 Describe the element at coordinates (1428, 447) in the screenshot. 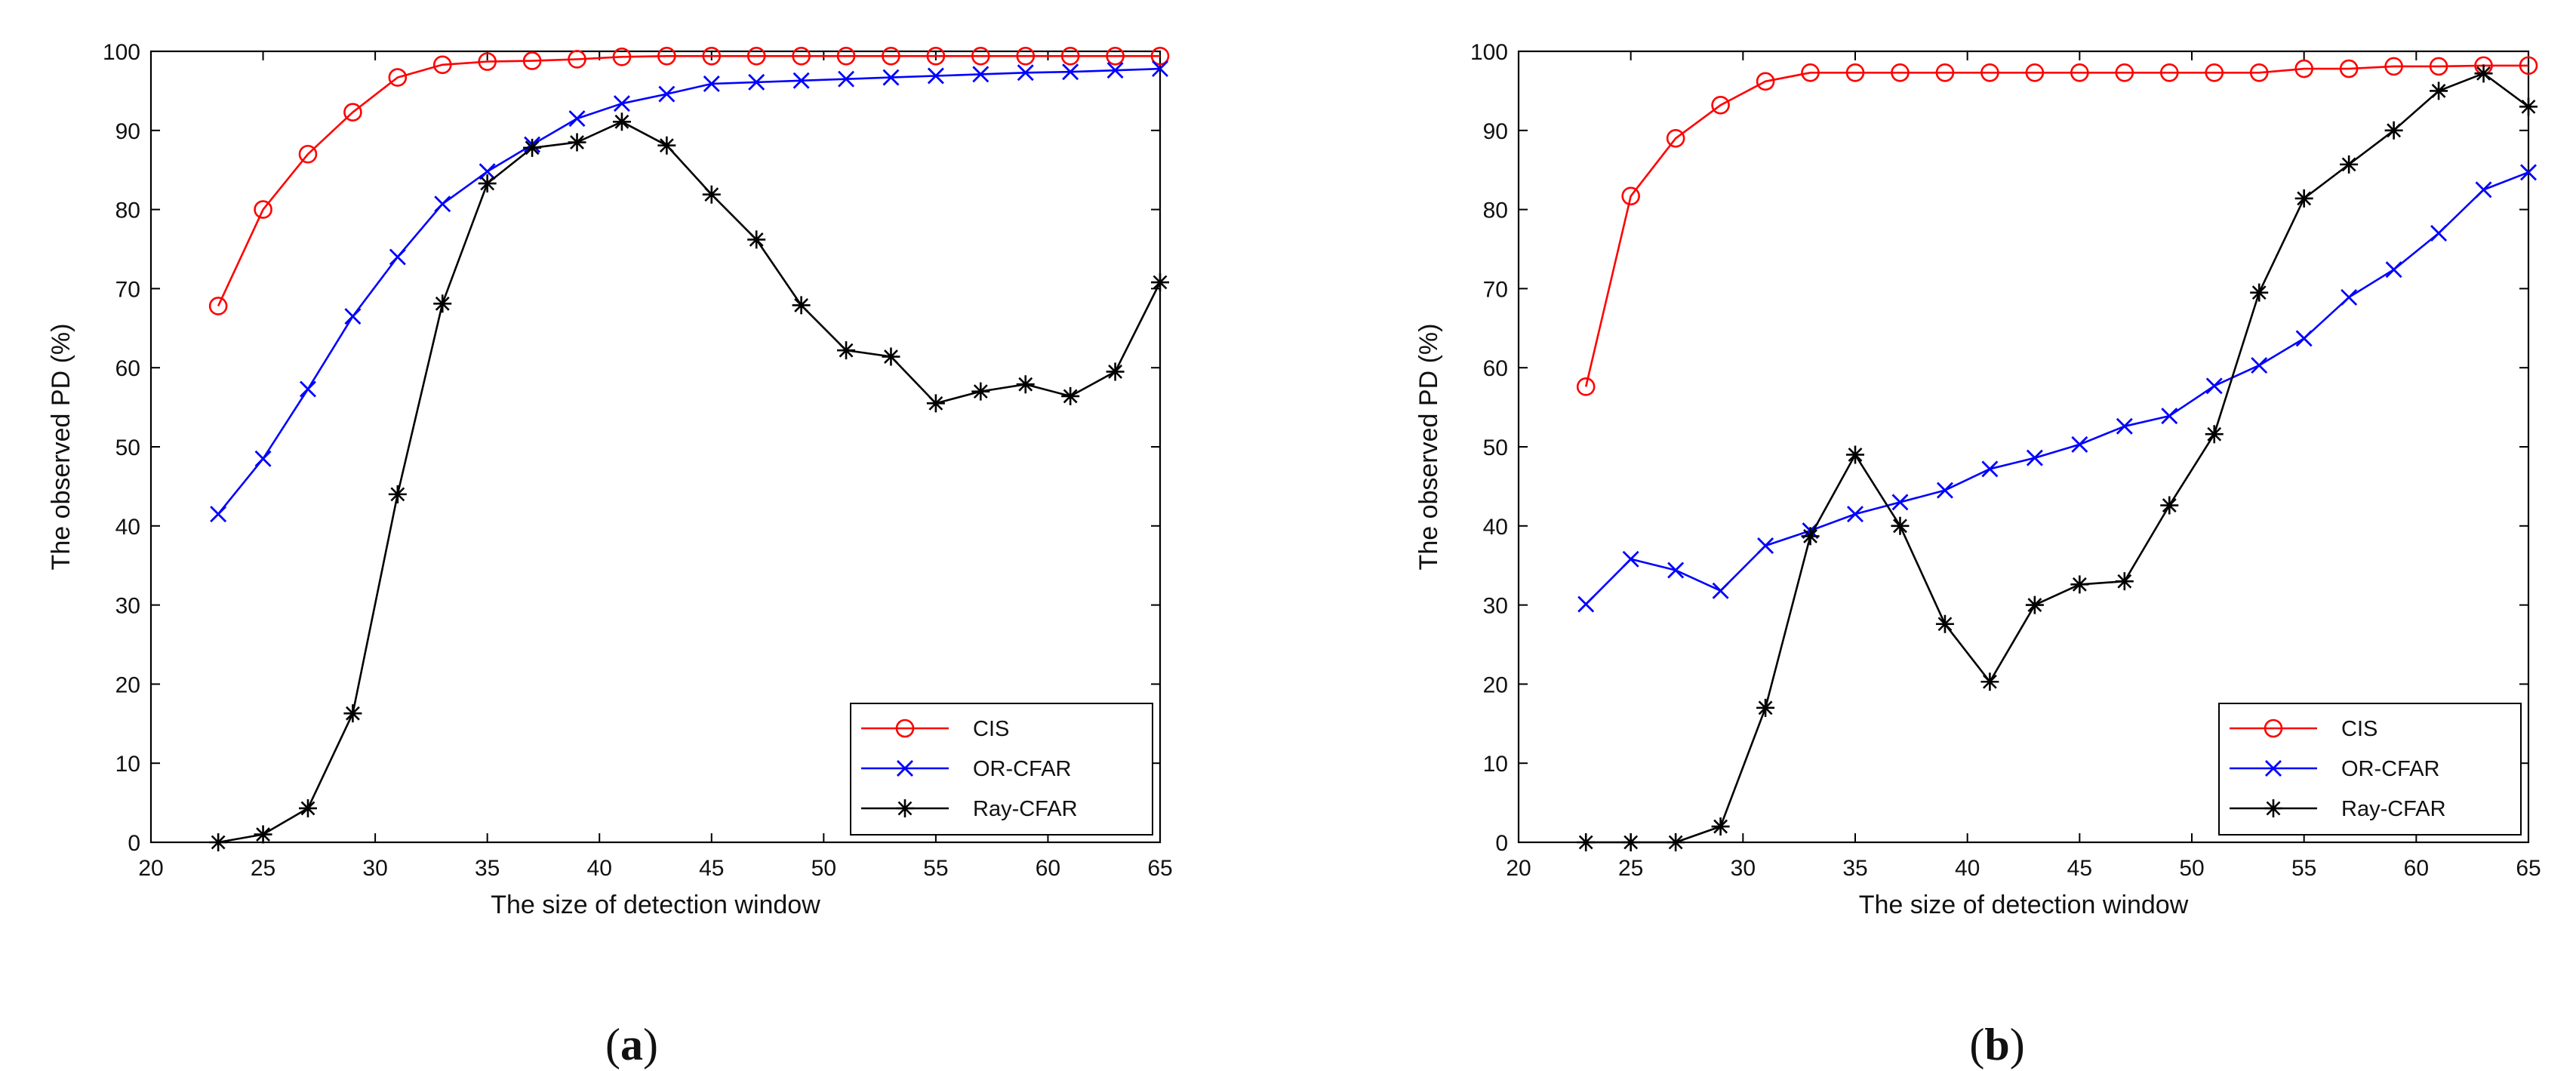

I see `y-axis-label: The observed PD (%)` at that location.